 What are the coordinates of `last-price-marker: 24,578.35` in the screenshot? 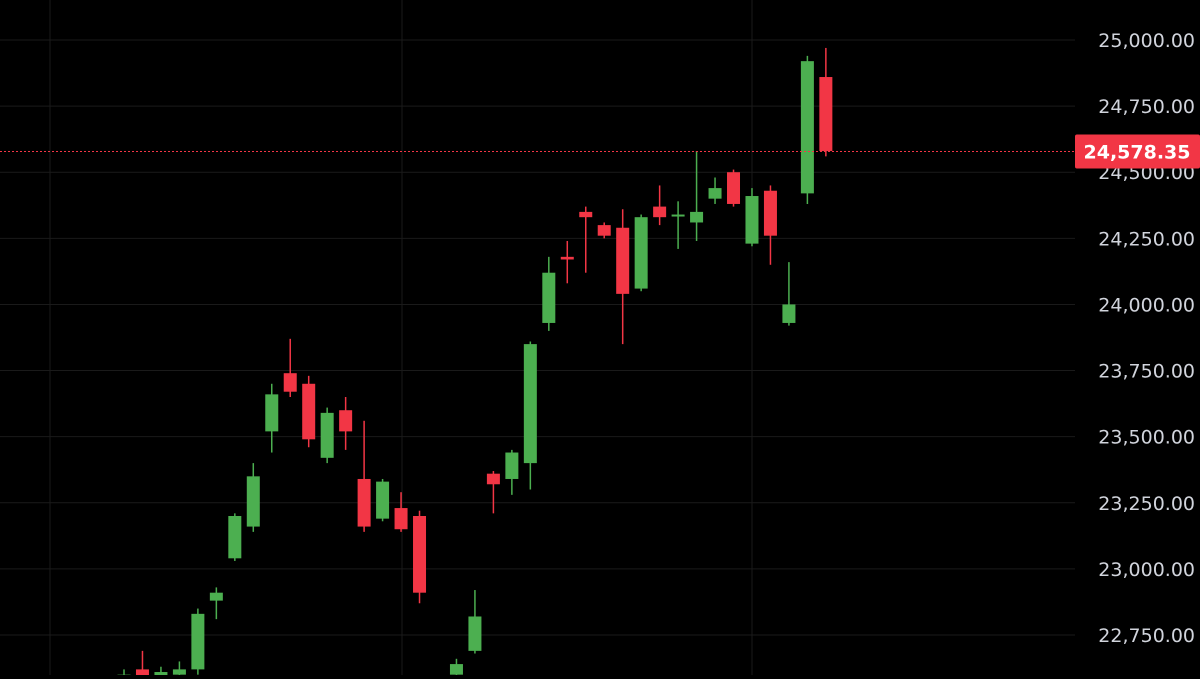 It's located at (600, 152).